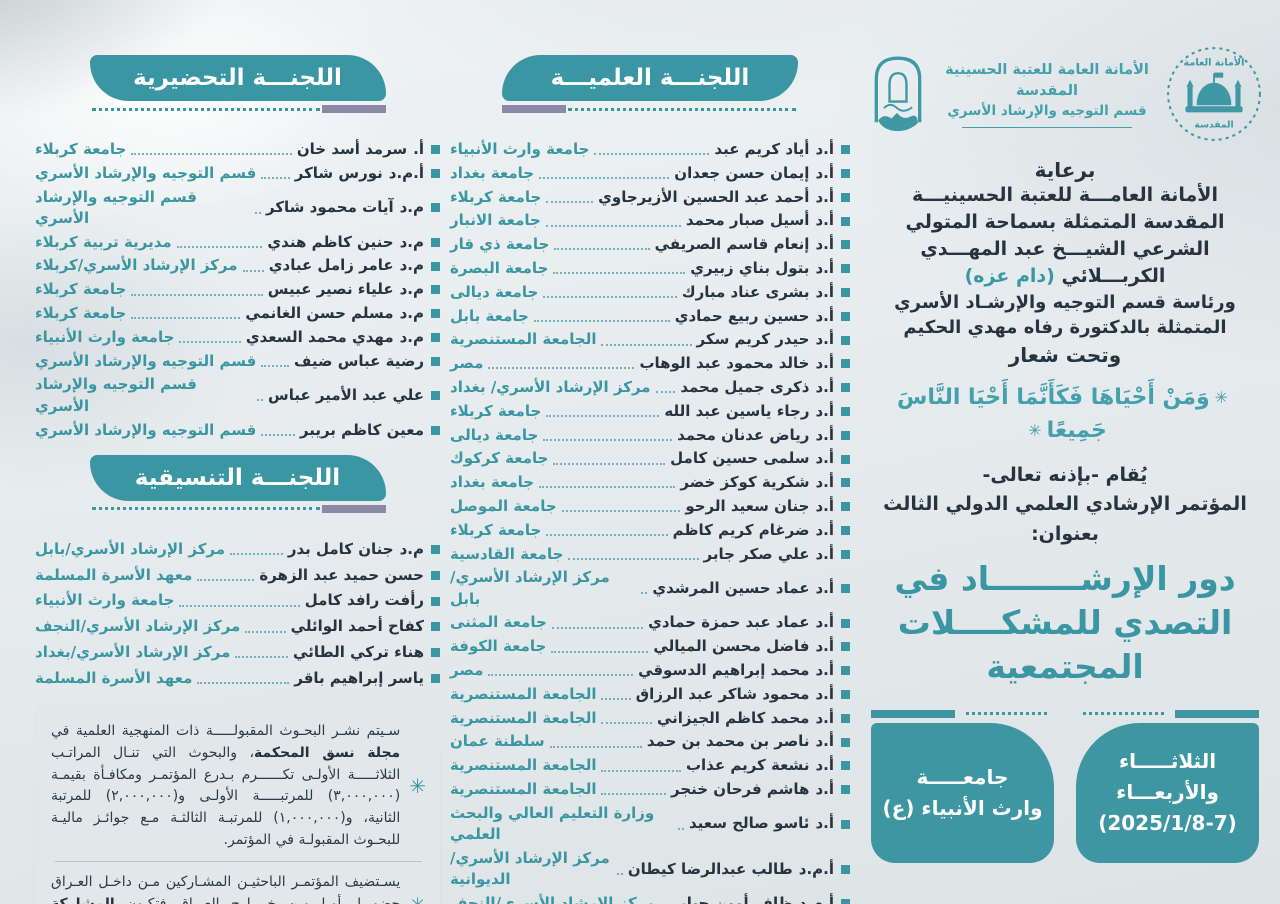 Image resolution: width=1280 pixels, height=904 pixels. Describe the element at coordinates (497, 741) in the screenshot. I see `member-organization: سلطنة عمان` at that location.